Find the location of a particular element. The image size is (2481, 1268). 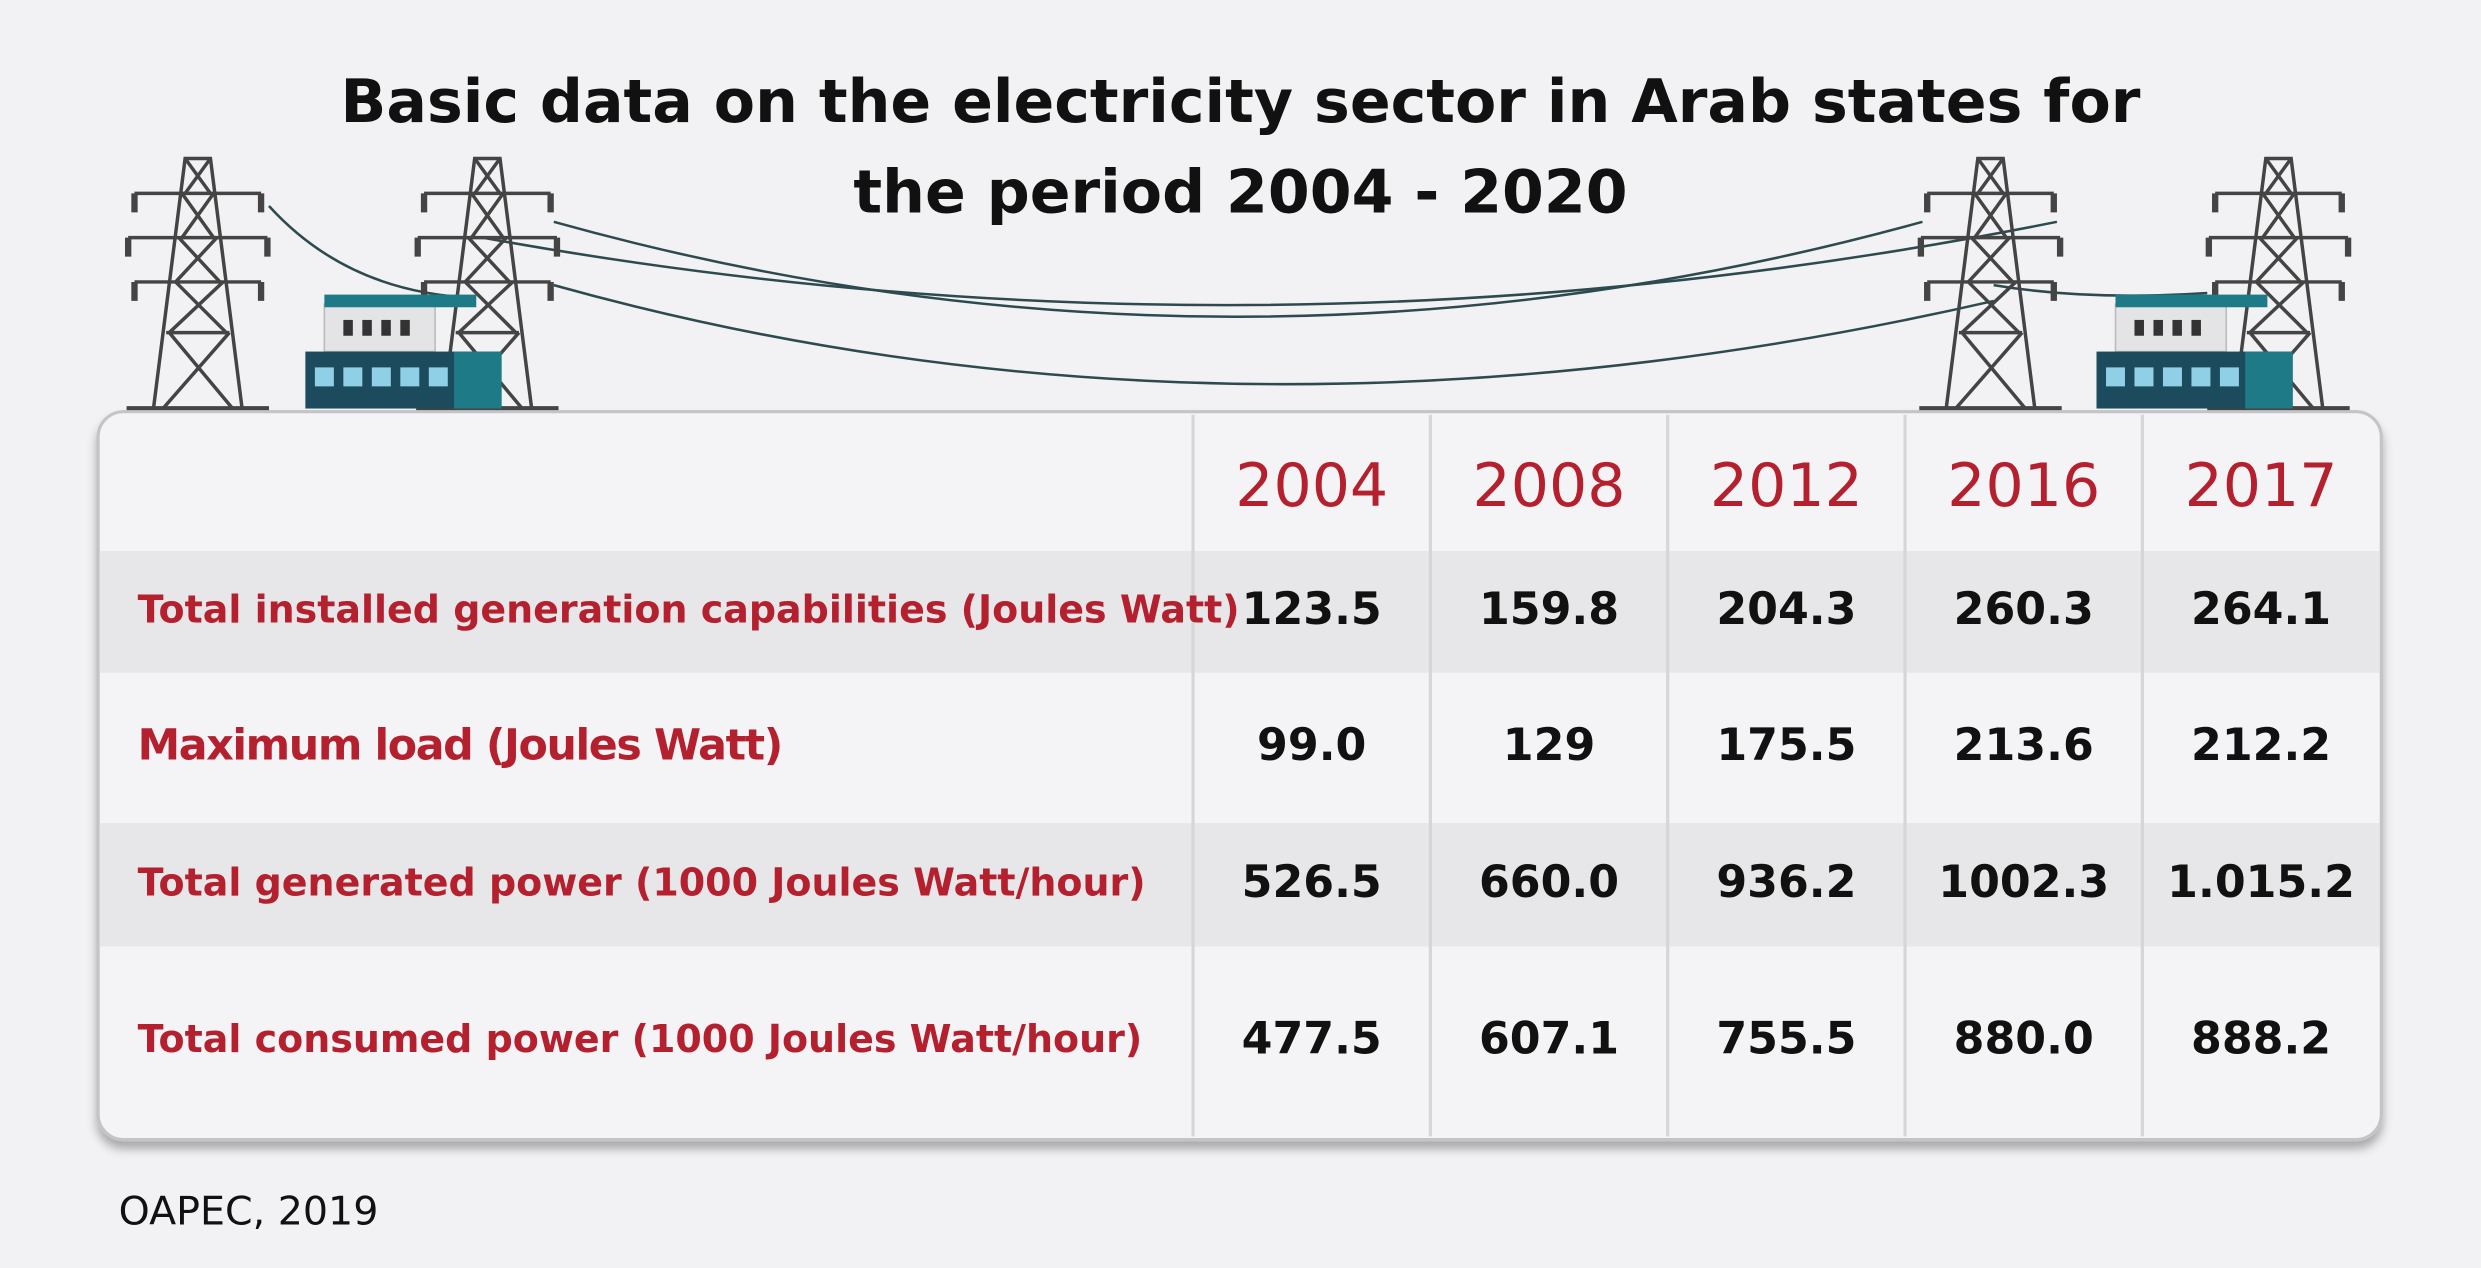

cell-value: 880.0 is located at coordinates (2024, 1038).